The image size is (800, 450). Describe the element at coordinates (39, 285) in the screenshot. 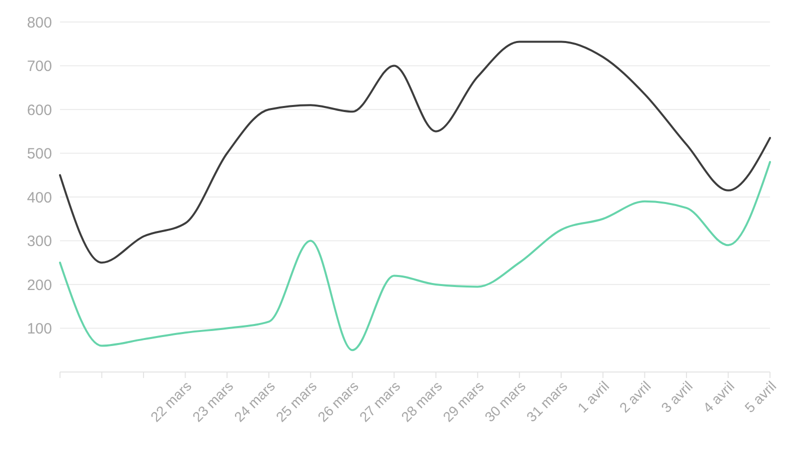

I see `y-tick-label: 200` at that location.